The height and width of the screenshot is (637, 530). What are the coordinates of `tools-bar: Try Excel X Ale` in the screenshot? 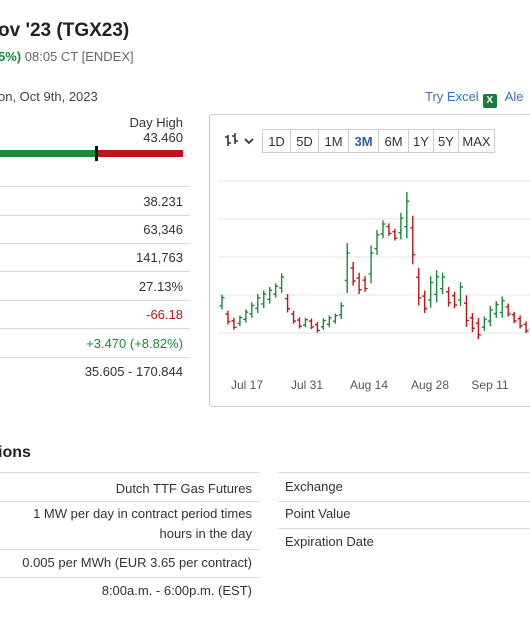 It's located at (474, 98).